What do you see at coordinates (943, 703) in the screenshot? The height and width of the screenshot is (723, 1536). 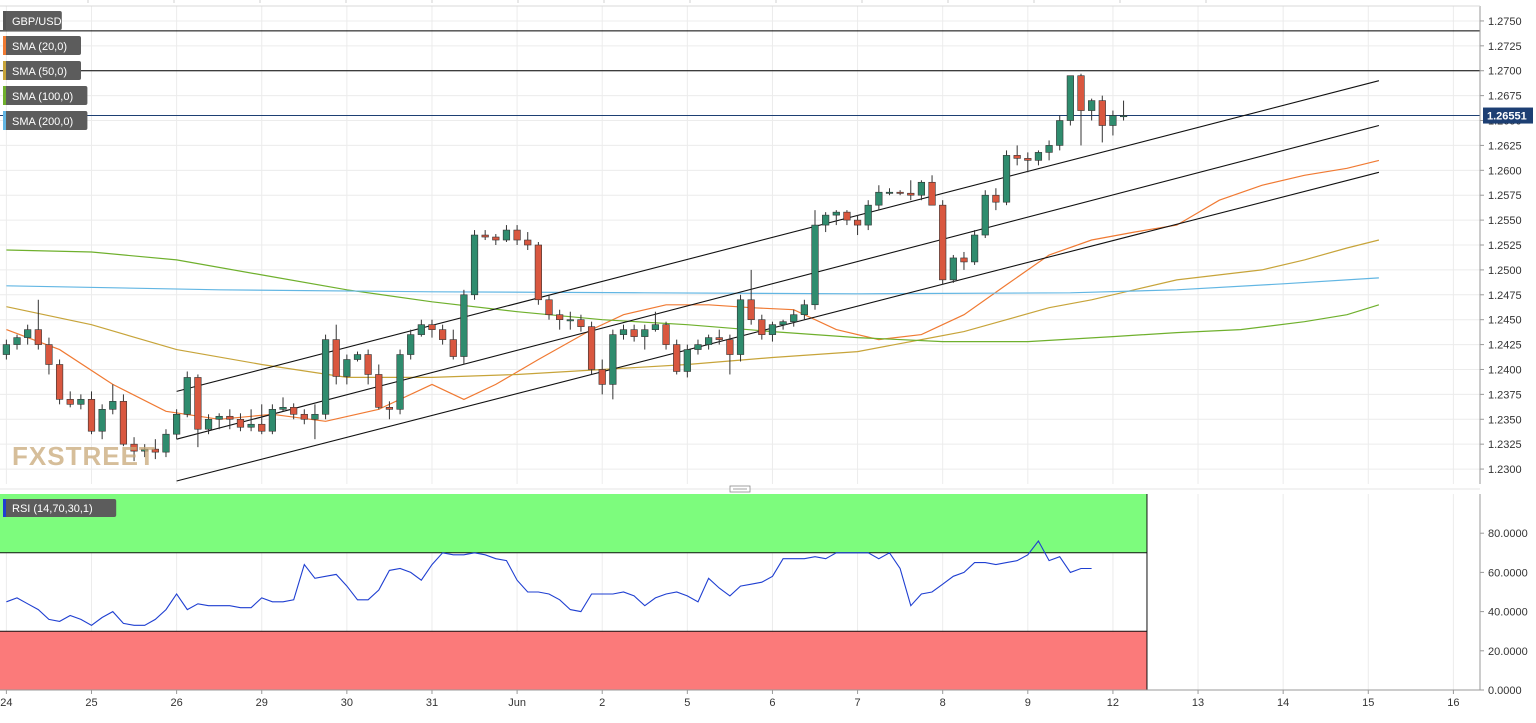 I see `time-tick-label: 8` at bounding box center [943, 703].